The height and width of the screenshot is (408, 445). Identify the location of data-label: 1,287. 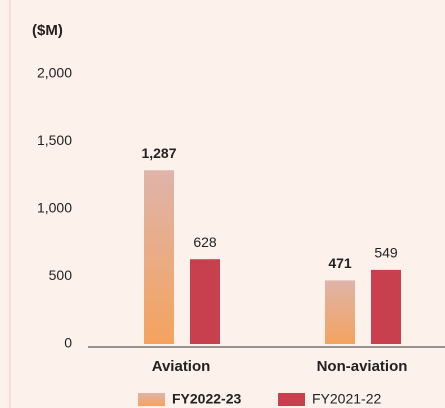
(158, 153).